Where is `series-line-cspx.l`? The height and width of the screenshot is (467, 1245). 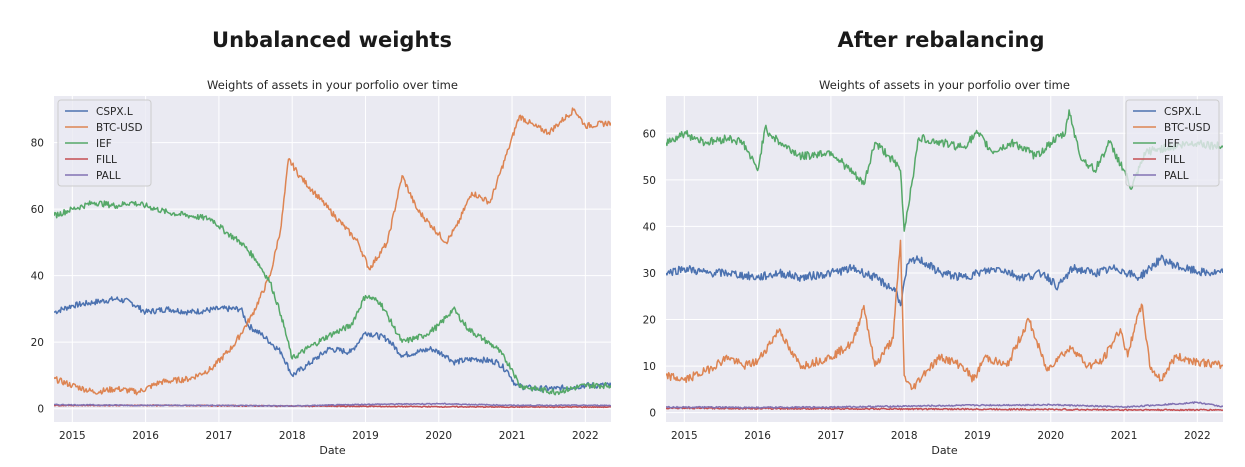
series-line-cspx.l is located at coordinates (944, 280).